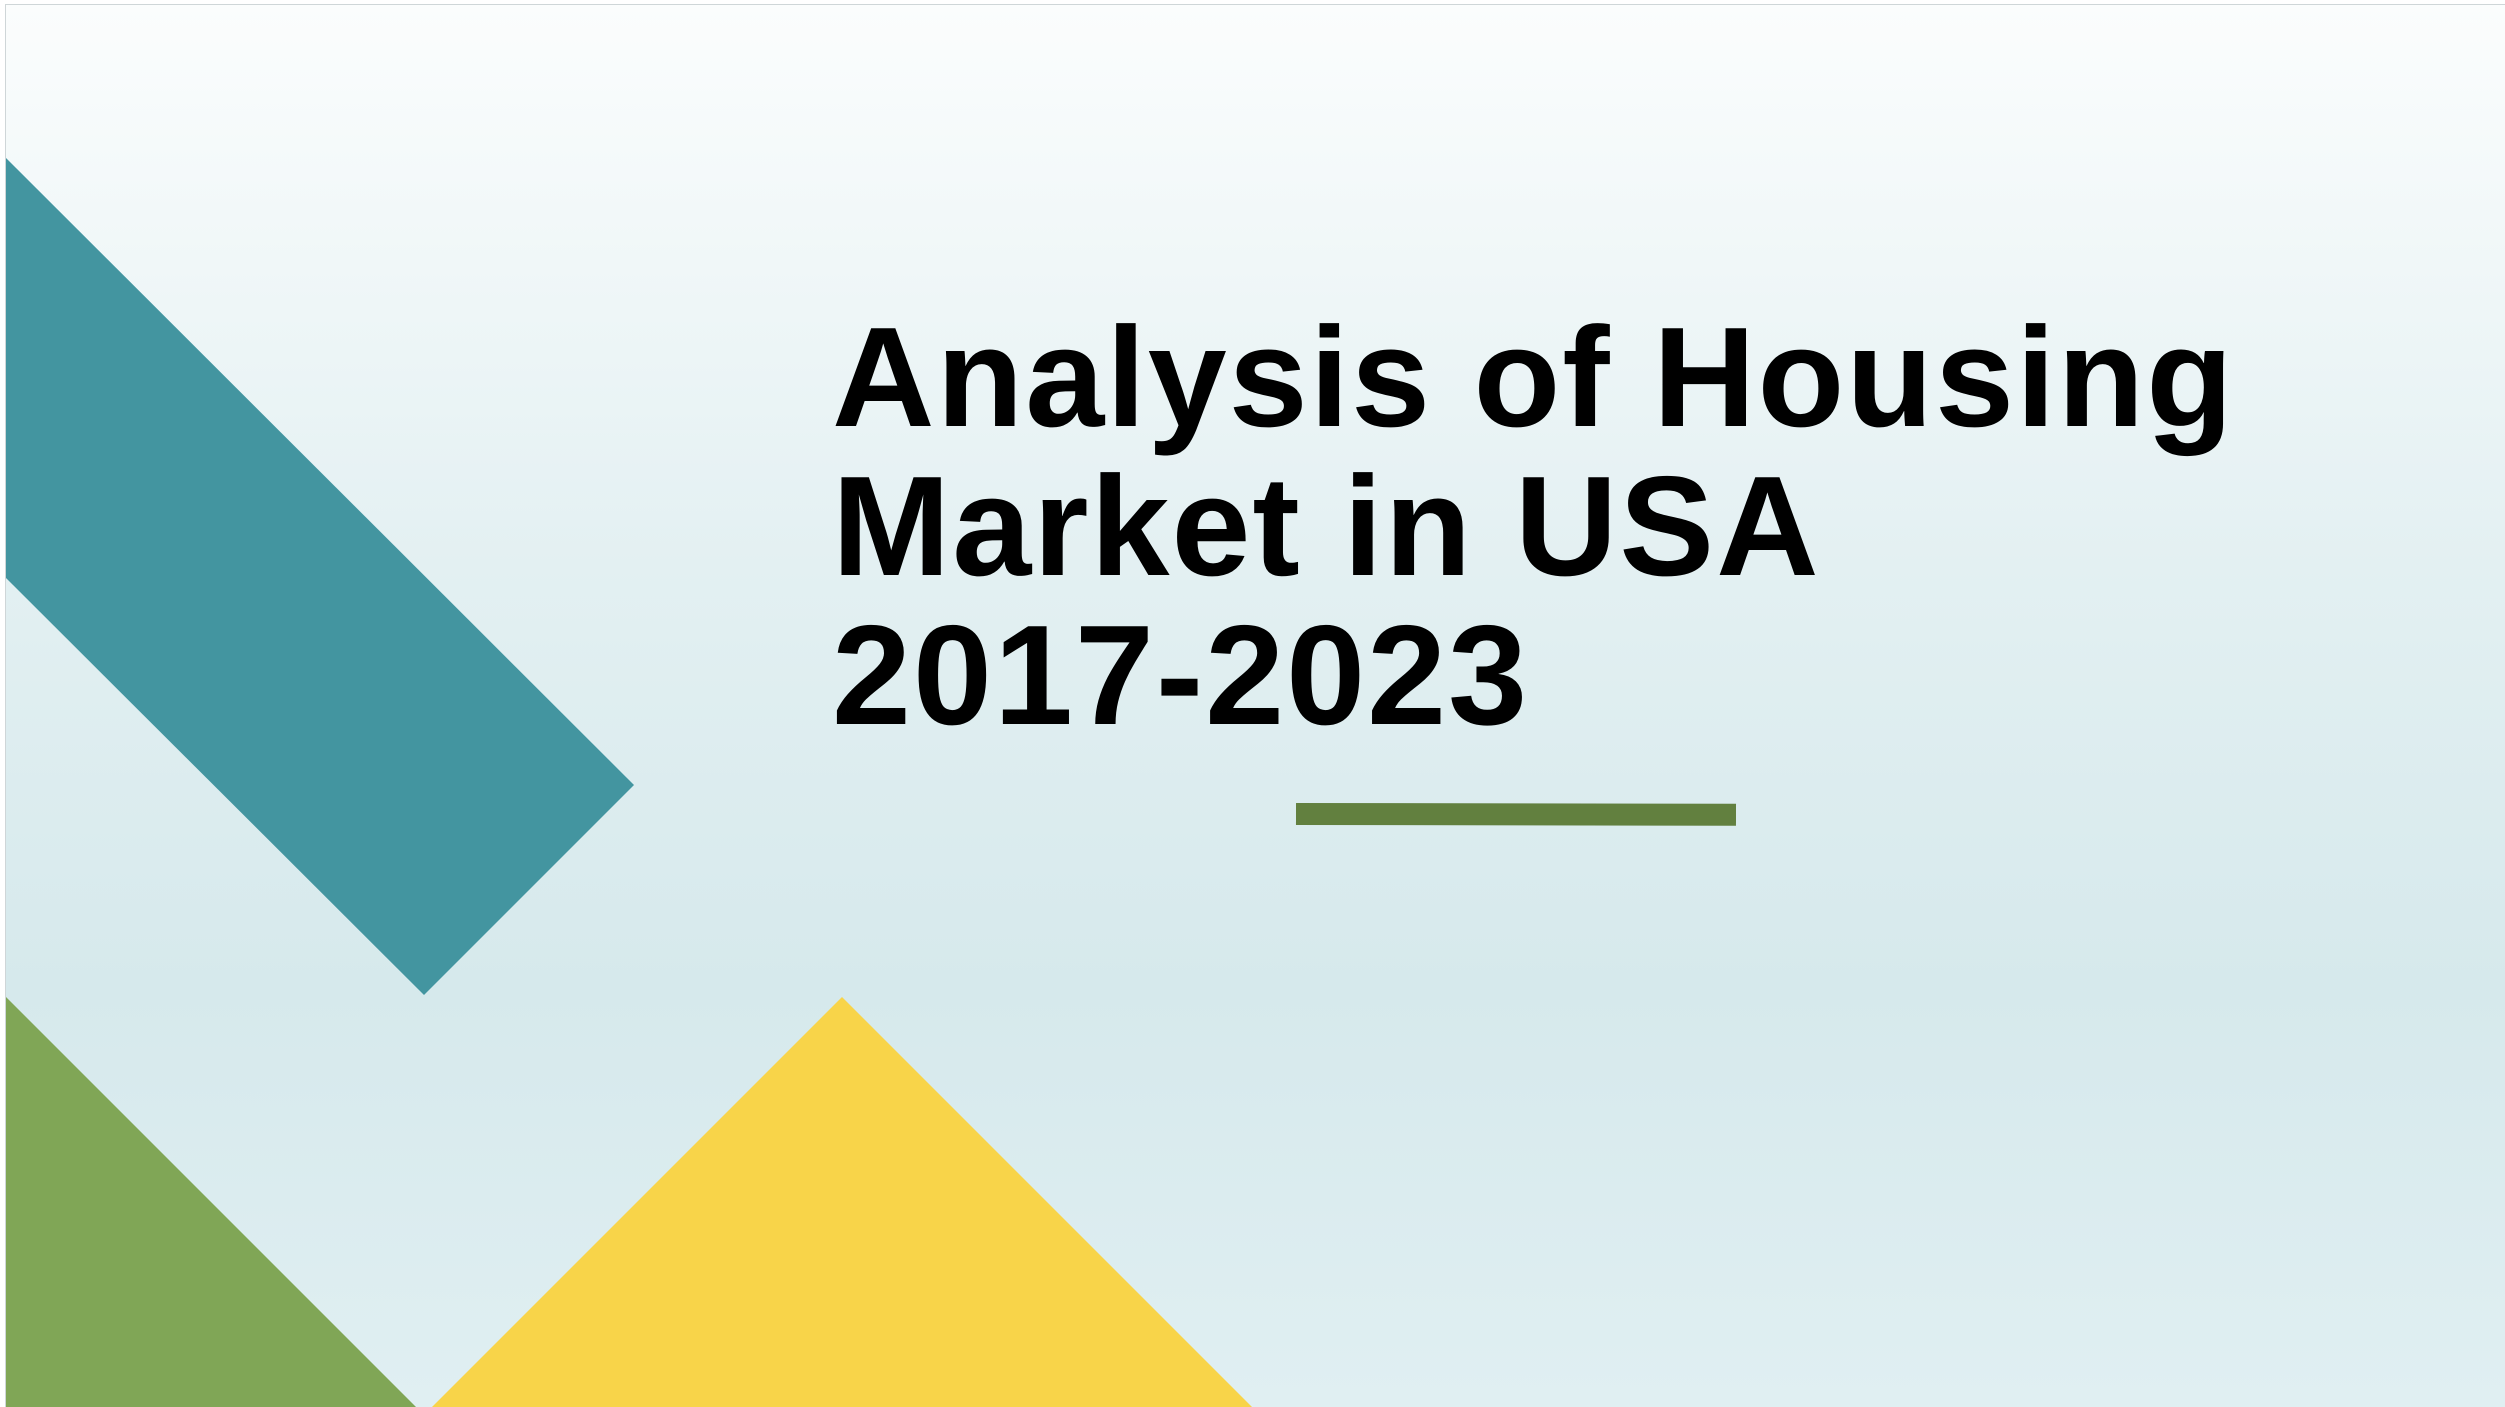  I want to click on yellow-triangle, so click(842, 1202).